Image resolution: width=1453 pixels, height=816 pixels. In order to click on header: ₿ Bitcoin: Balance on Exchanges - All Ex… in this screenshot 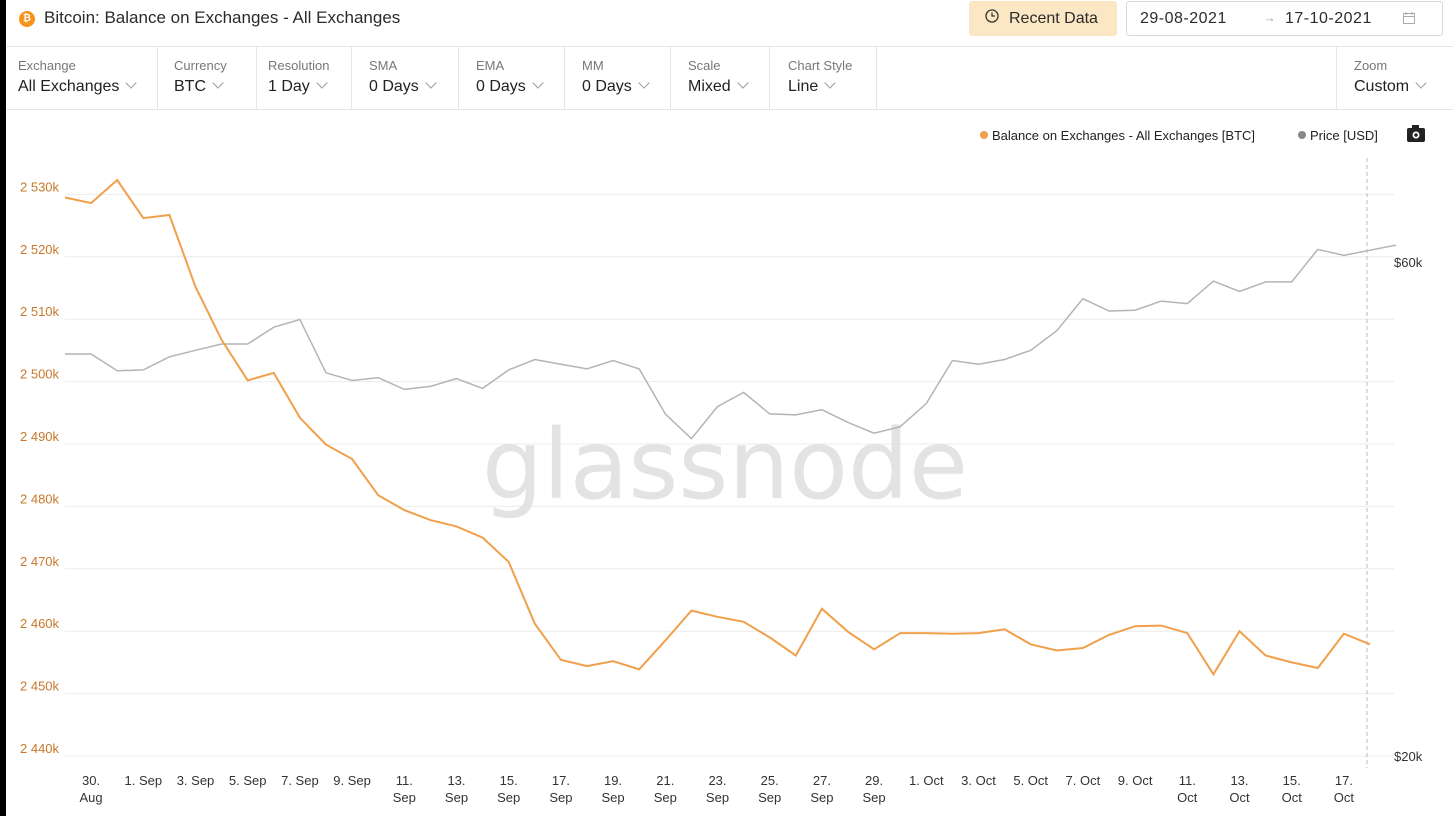, I will do `click(729, 23)`.